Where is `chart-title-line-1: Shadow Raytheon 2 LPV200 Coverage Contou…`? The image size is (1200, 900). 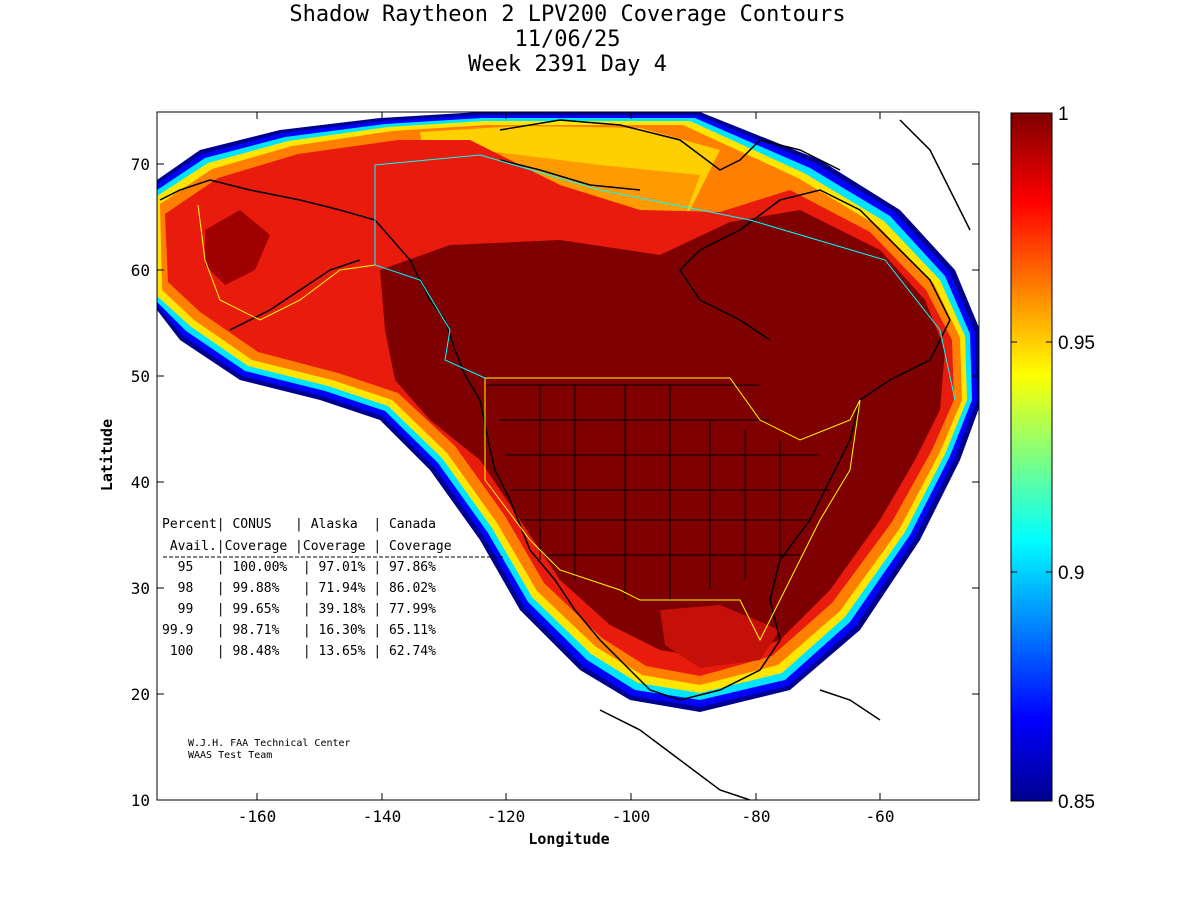 chart-title-line-1: Shadow Raytheon 2 LPV200 Coverage Contou… is located at coordinates (567, 14).